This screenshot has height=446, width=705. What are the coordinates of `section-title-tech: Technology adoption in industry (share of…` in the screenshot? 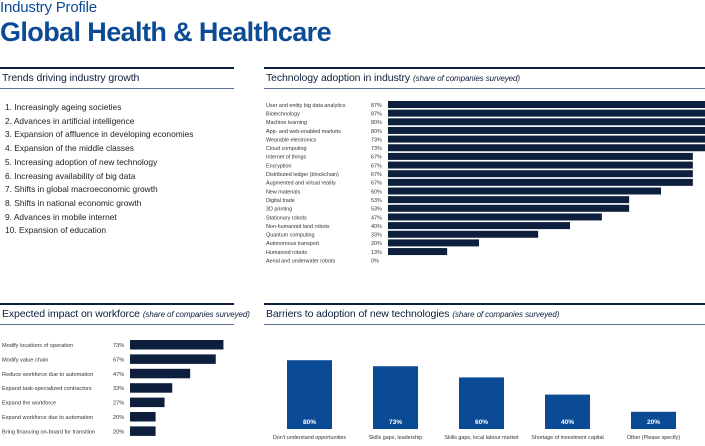 It's located at (393, 78).